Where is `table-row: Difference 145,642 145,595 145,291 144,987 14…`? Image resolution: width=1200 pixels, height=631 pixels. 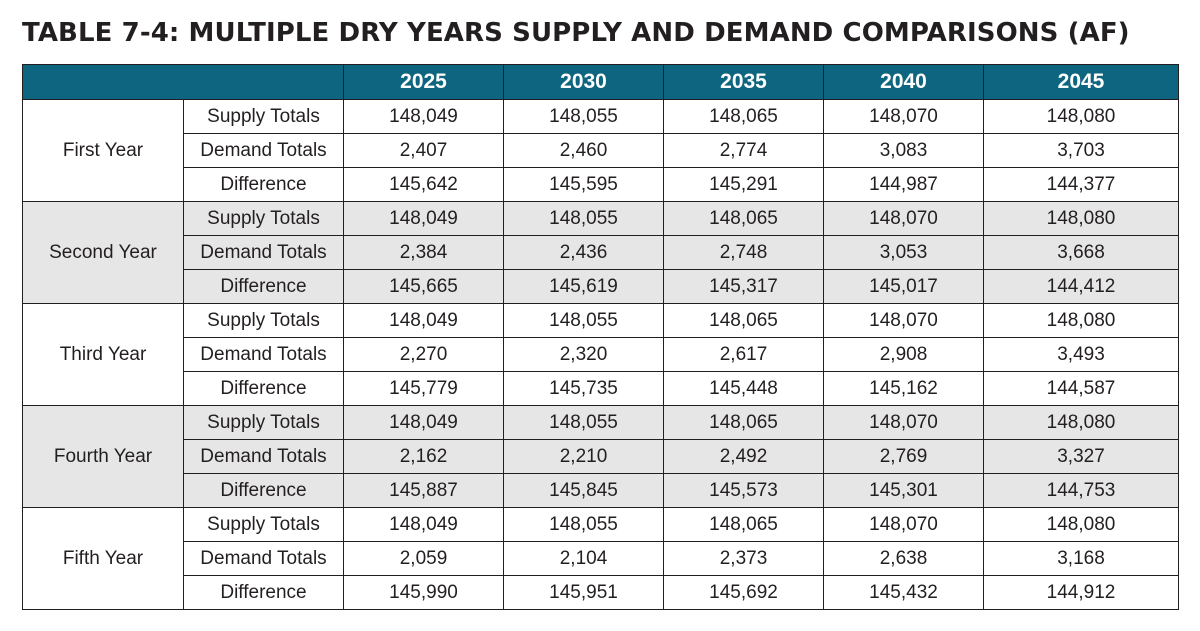
table-row: Difference 145,642 145,595 145,291 144,987 14… is located at coordinates (601, 184).